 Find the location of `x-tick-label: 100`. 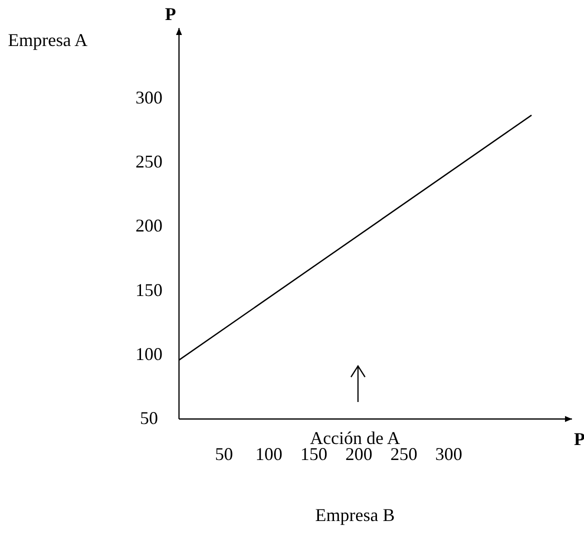

x-tick-label: 100 is located at coordinates (268, 454).